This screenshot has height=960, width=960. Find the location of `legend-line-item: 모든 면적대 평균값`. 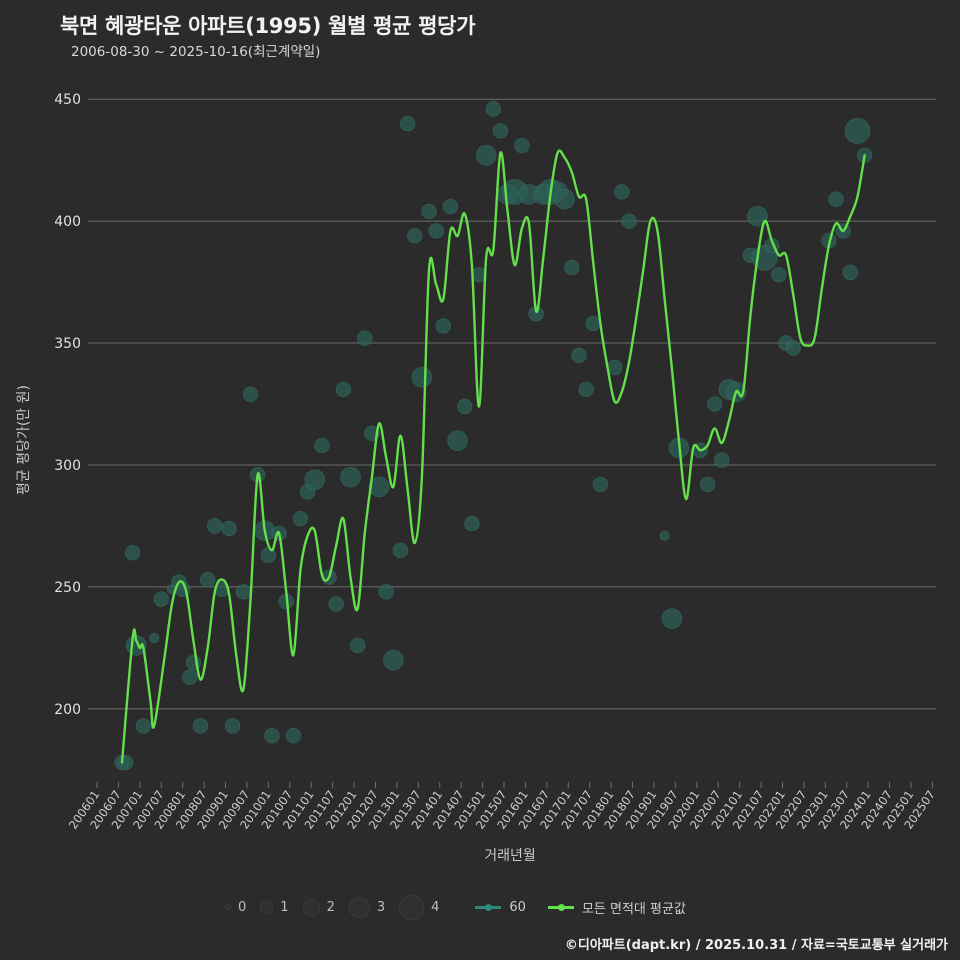

legend-line-item: 모든 면적대 평균값 is located at coordinates (616, 907).